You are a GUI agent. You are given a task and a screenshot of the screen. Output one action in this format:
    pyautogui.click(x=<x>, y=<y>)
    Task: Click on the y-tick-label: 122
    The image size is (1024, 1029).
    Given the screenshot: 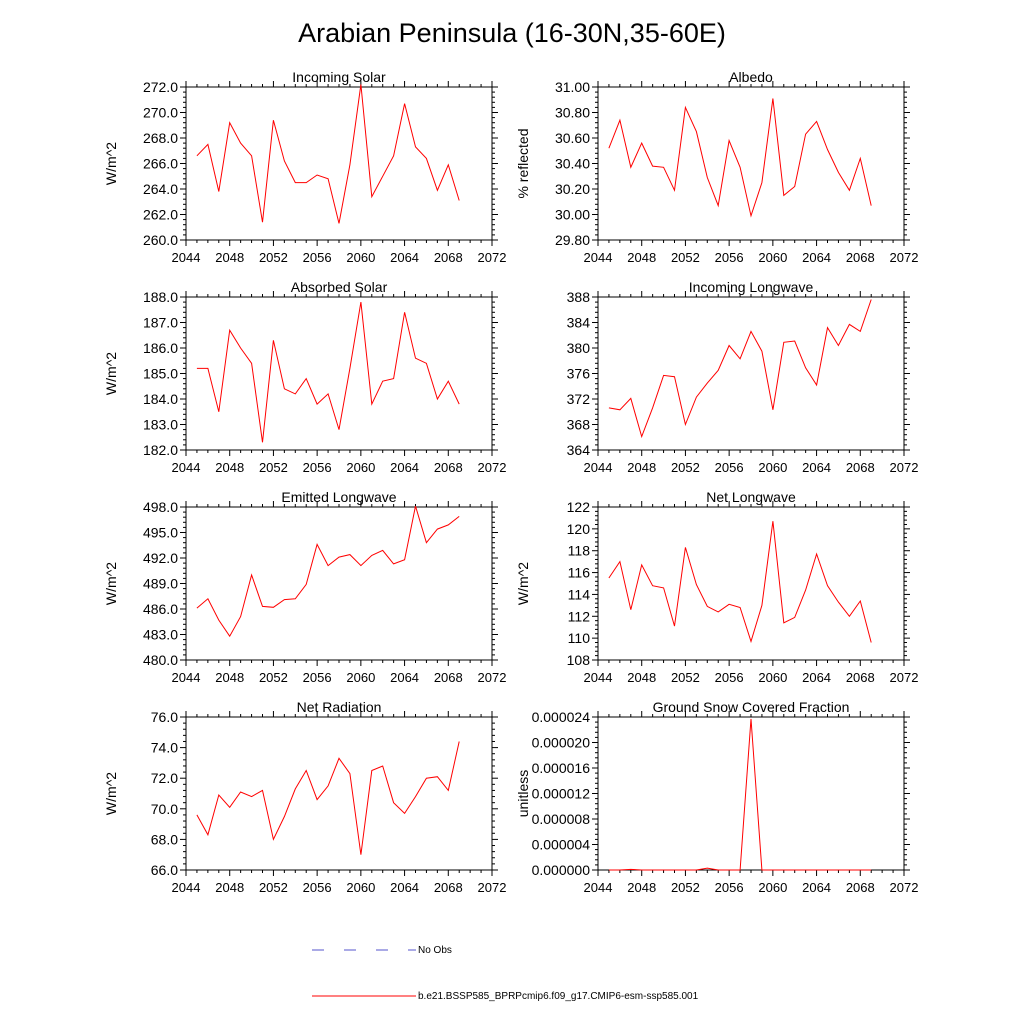 What is the action you would take?
    pyautogui.click(x=579, y=507)
    